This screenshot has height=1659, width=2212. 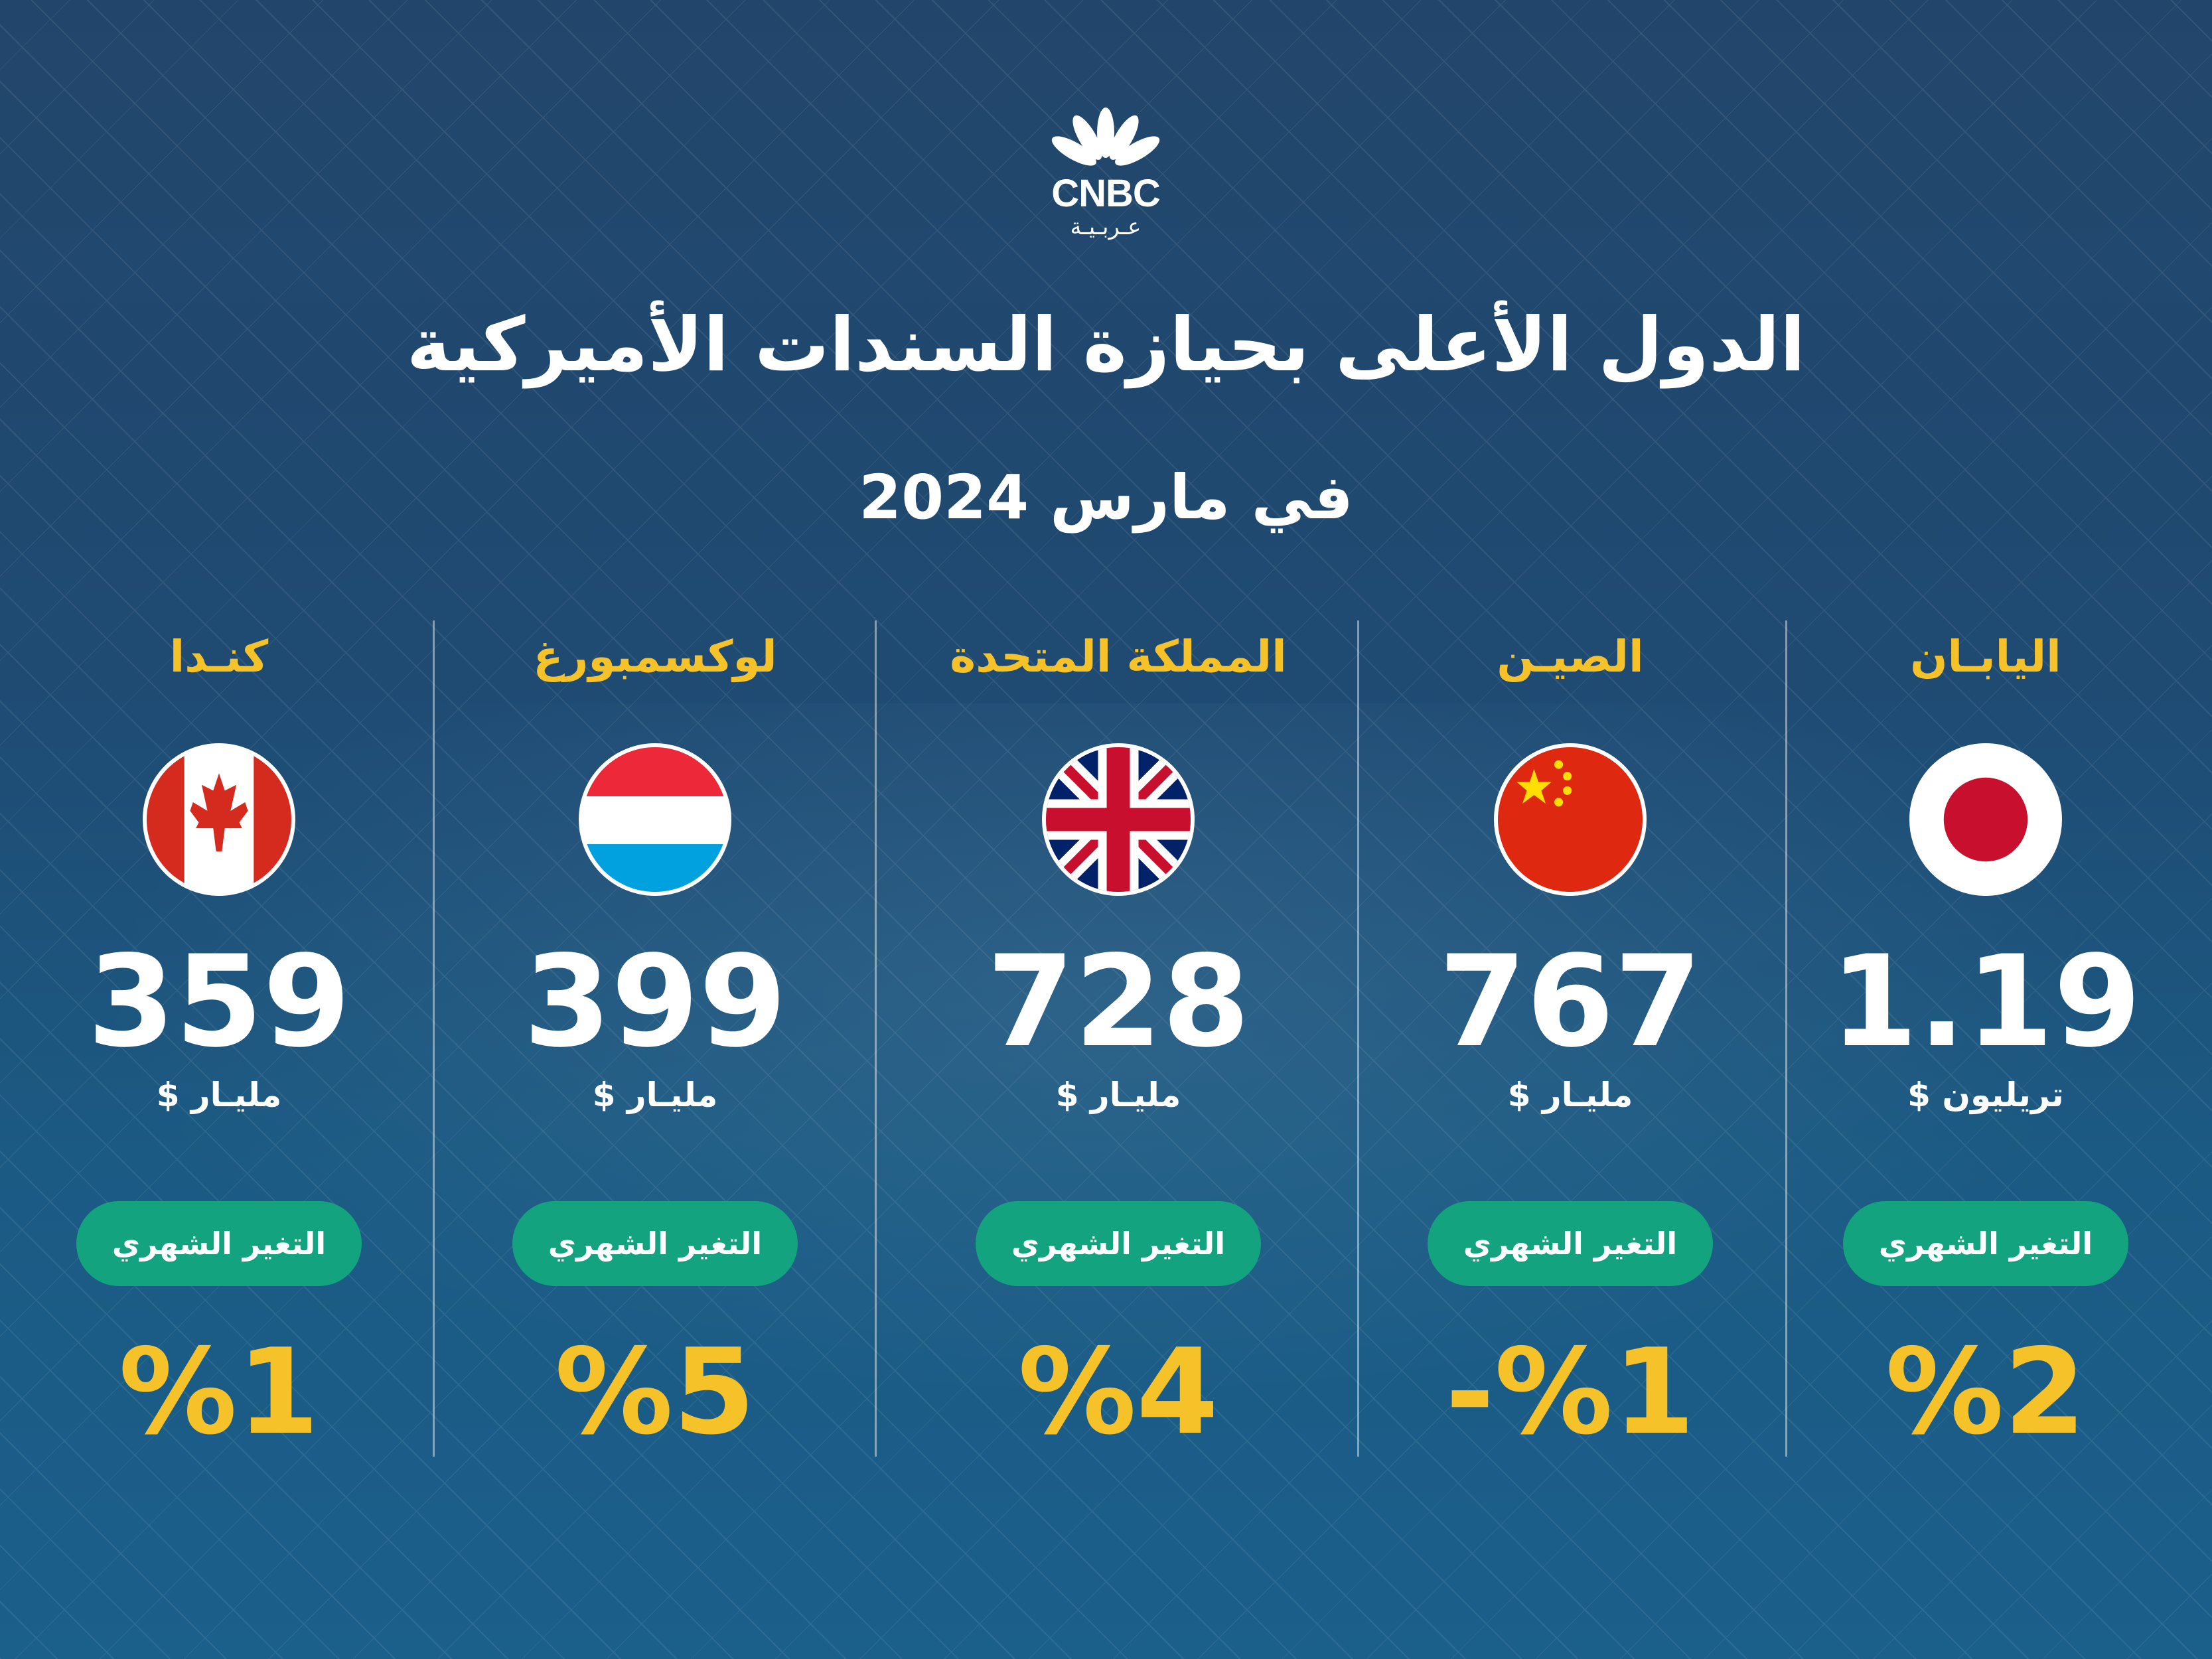 What do you see at coordinates (1570, 819) in the screenshot?
I see `china-flag-icon` at bounding box center [1570, 819].